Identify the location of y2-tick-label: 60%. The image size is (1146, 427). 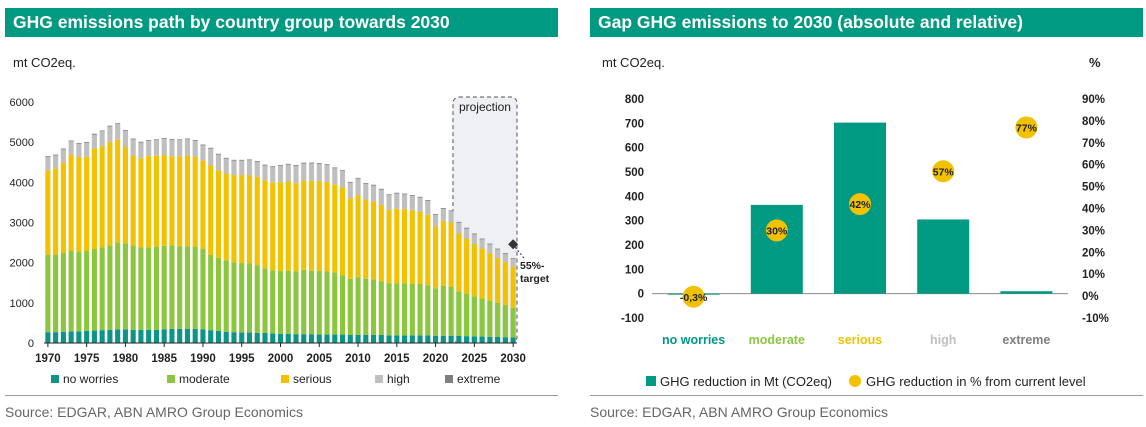
(1093, 166).